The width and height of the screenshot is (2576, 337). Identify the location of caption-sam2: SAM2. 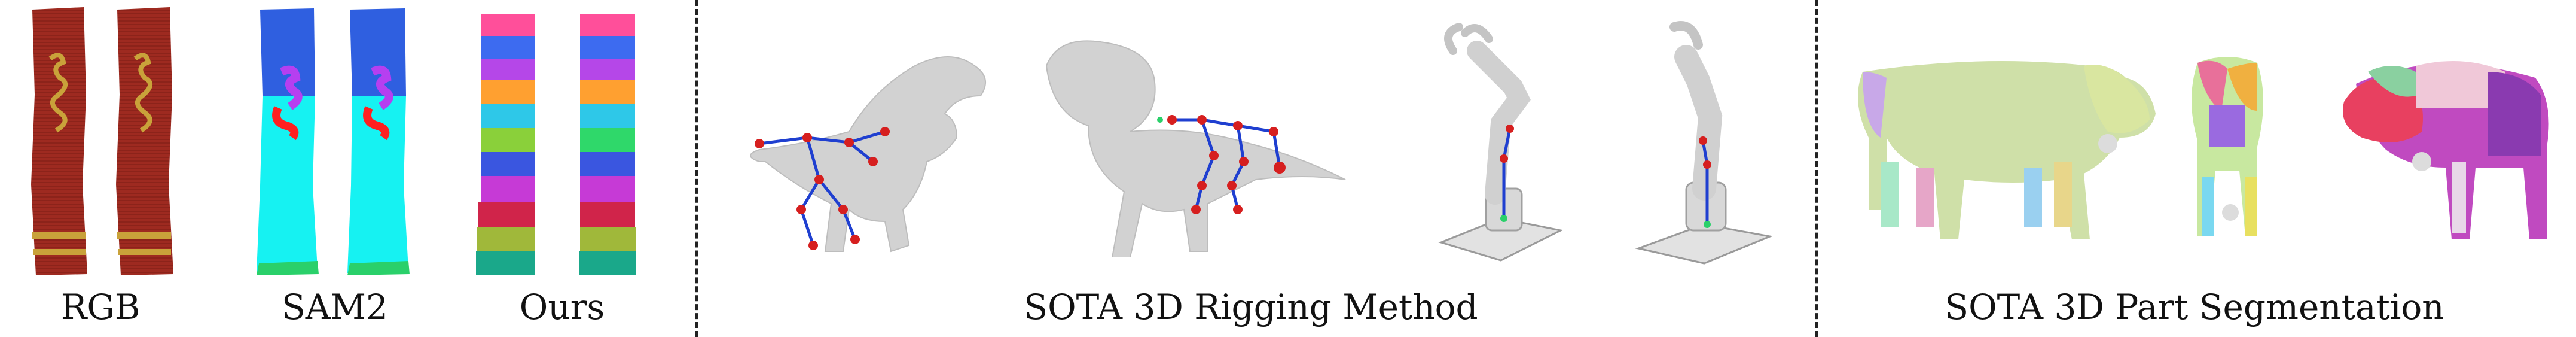
(335, 307).